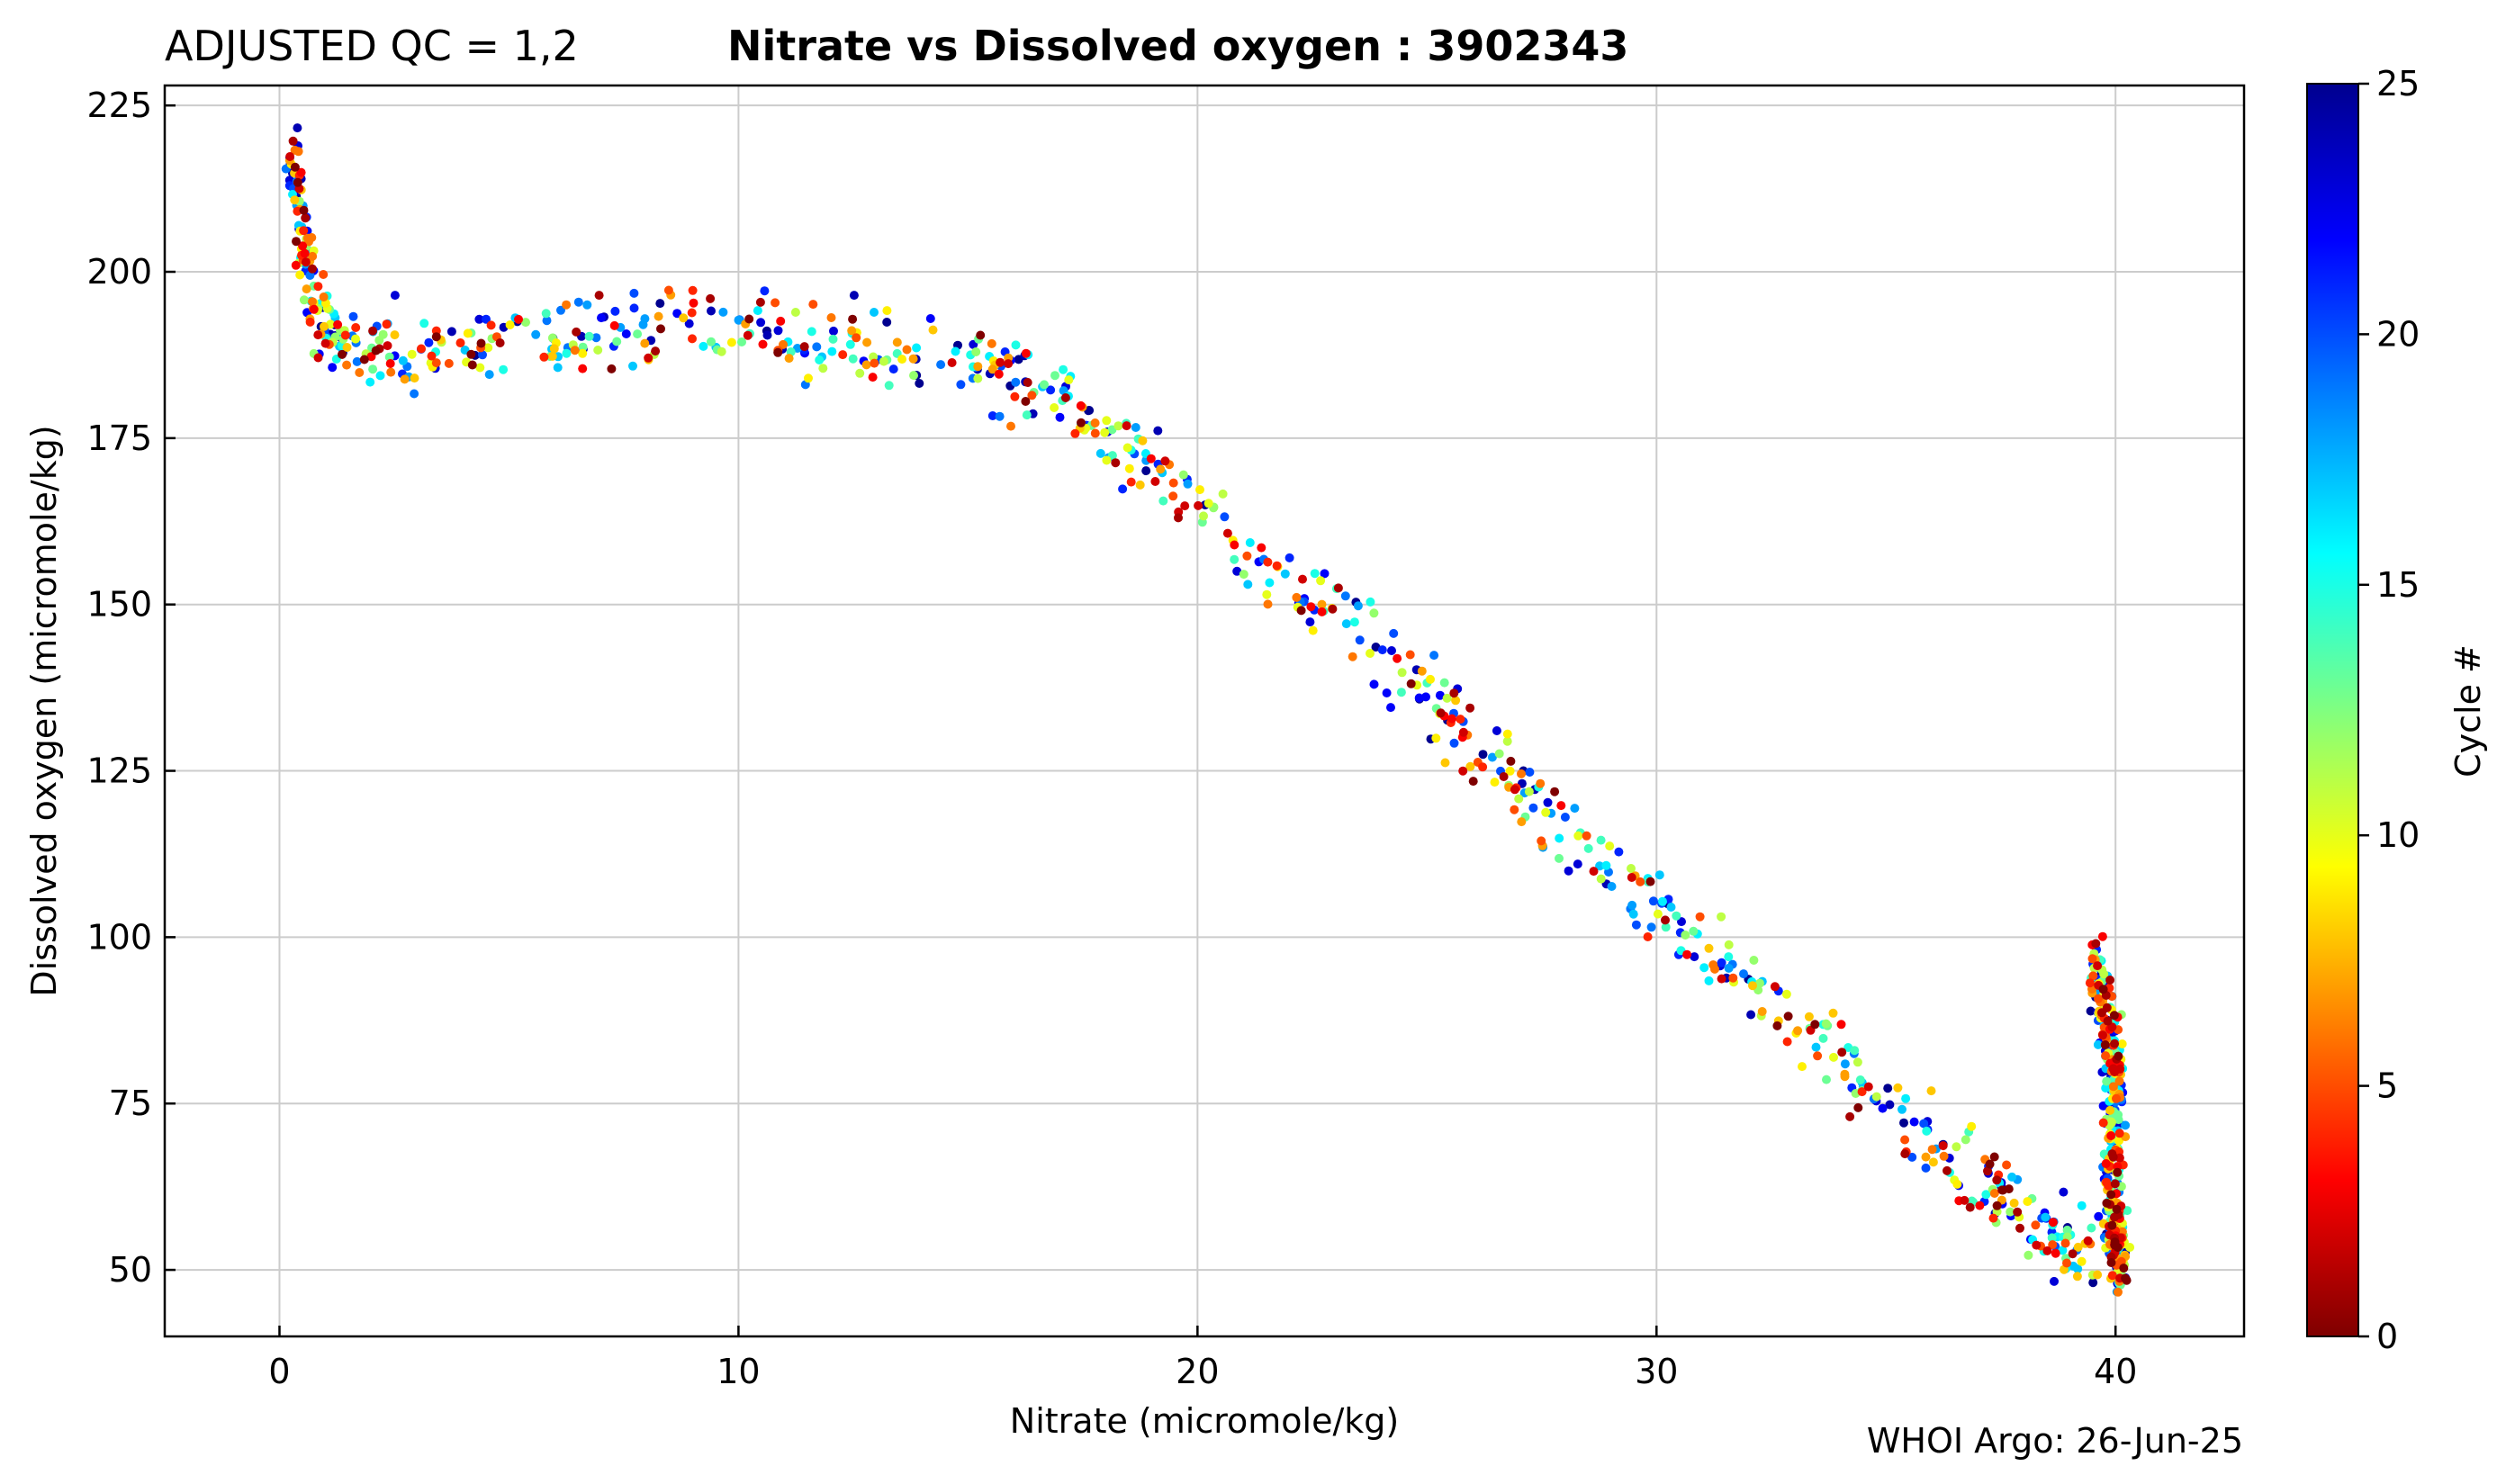 The height and width of the screenshot is (1484, 2515). I want to click on y-axis-label: Dissolved oxygen (micromole/kg), so click(44, 711).